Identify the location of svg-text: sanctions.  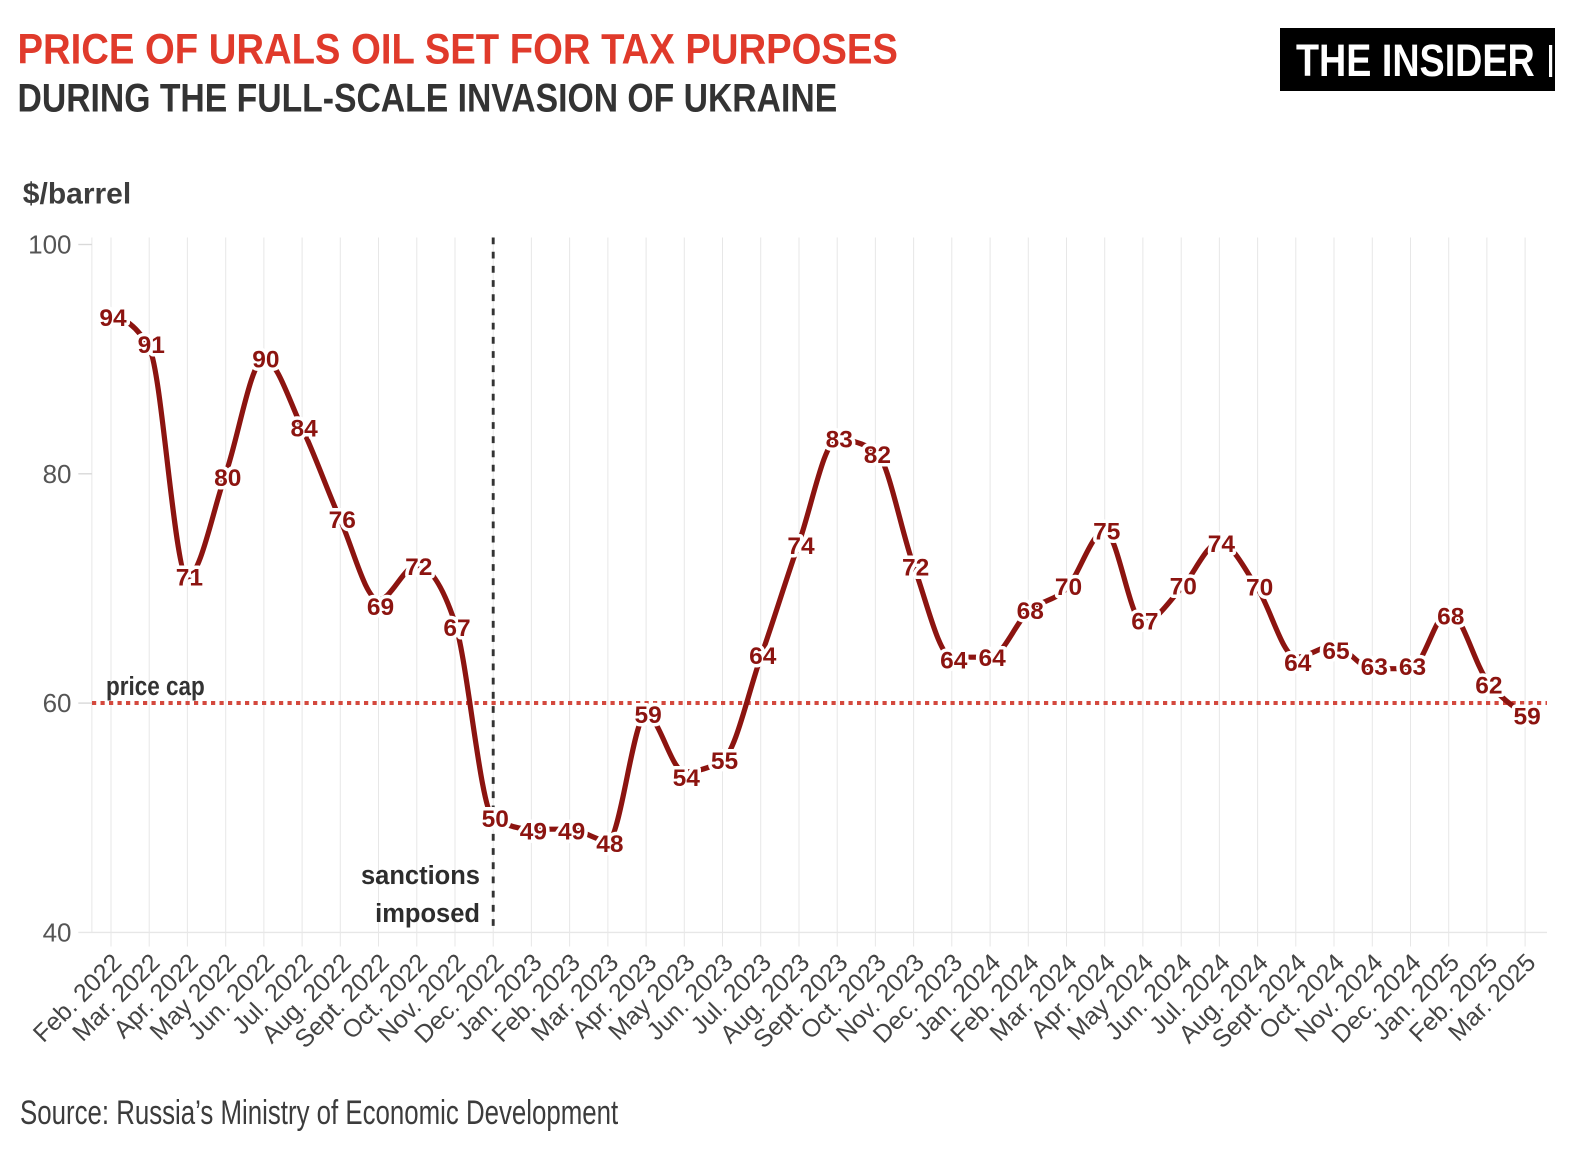
(420, 876).